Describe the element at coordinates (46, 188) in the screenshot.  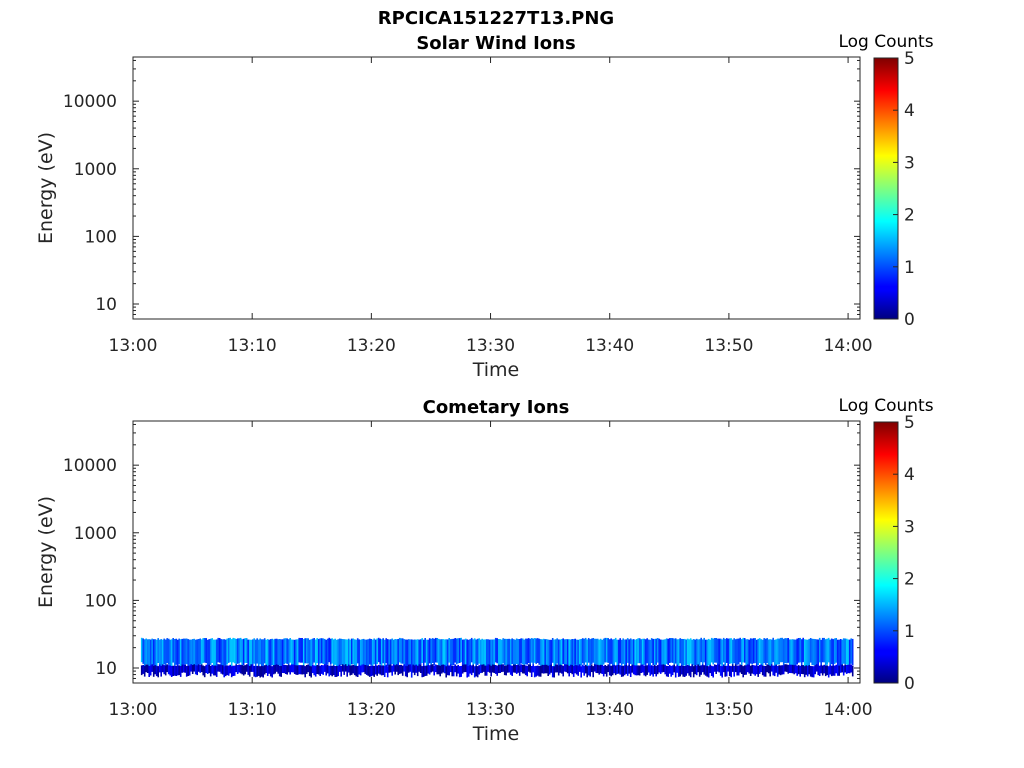
I see `y-axis-label-solar-wind: Energy (eV)` at that location.